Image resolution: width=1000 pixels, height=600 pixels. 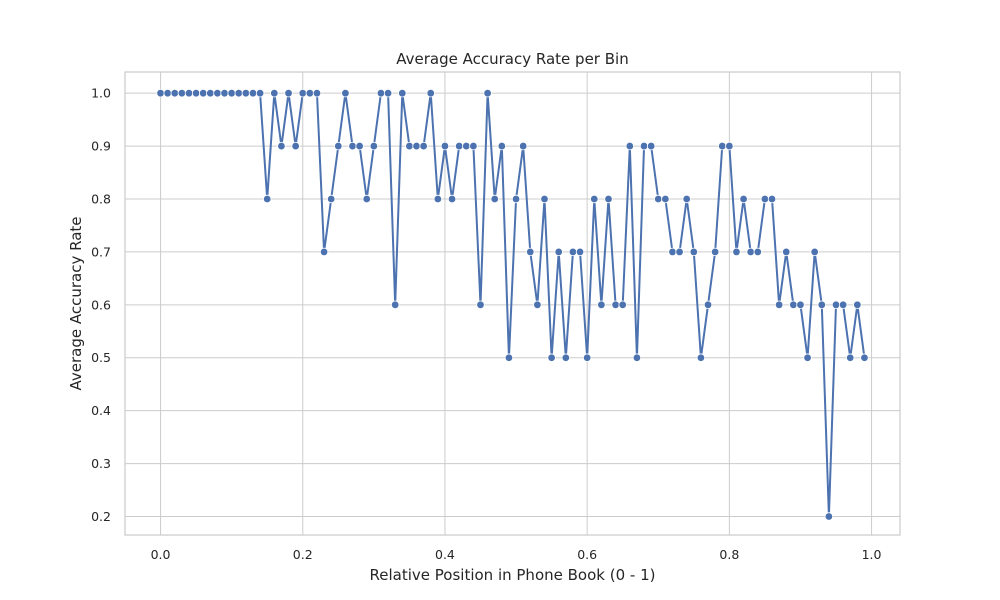 What do you see at coordinates (101, 93) in the screenshot?
I see `y-tick-label: 1.0` at bounding box center [101, 93].